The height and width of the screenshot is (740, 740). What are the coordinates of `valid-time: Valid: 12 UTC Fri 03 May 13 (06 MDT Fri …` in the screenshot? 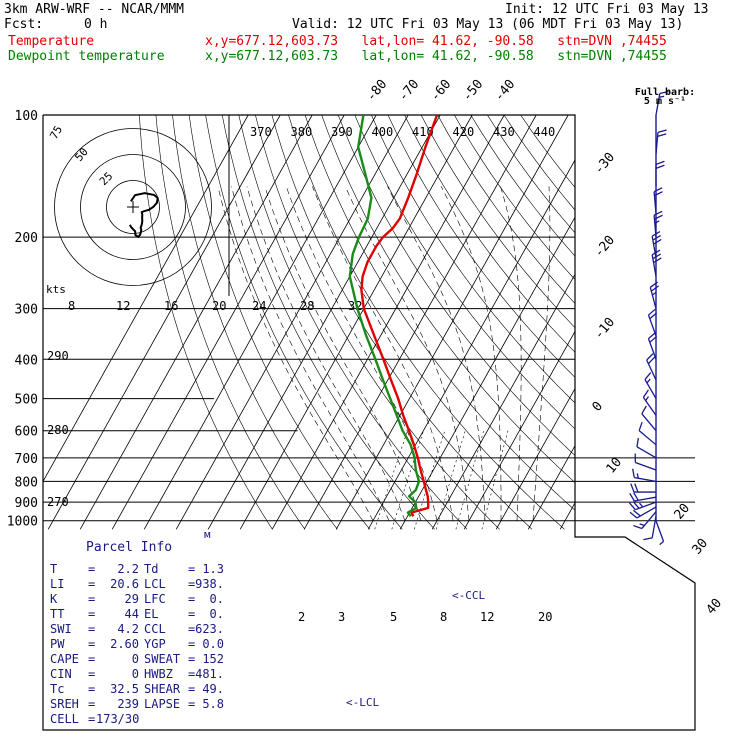 It's located at (488, 24).